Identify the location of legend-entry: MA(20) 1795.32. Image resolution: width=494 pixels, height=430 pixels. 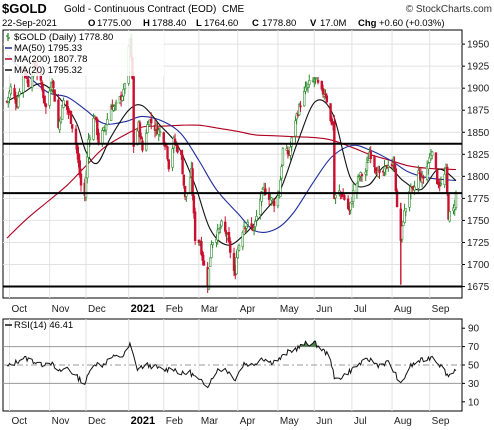
(48, 70).